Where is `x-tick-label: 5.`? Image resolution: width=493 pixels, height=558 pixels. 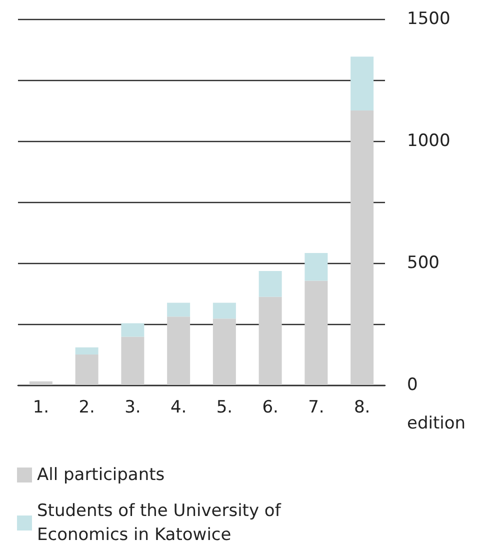 x-tick-label: 5. is located at coordinates (224, 408).